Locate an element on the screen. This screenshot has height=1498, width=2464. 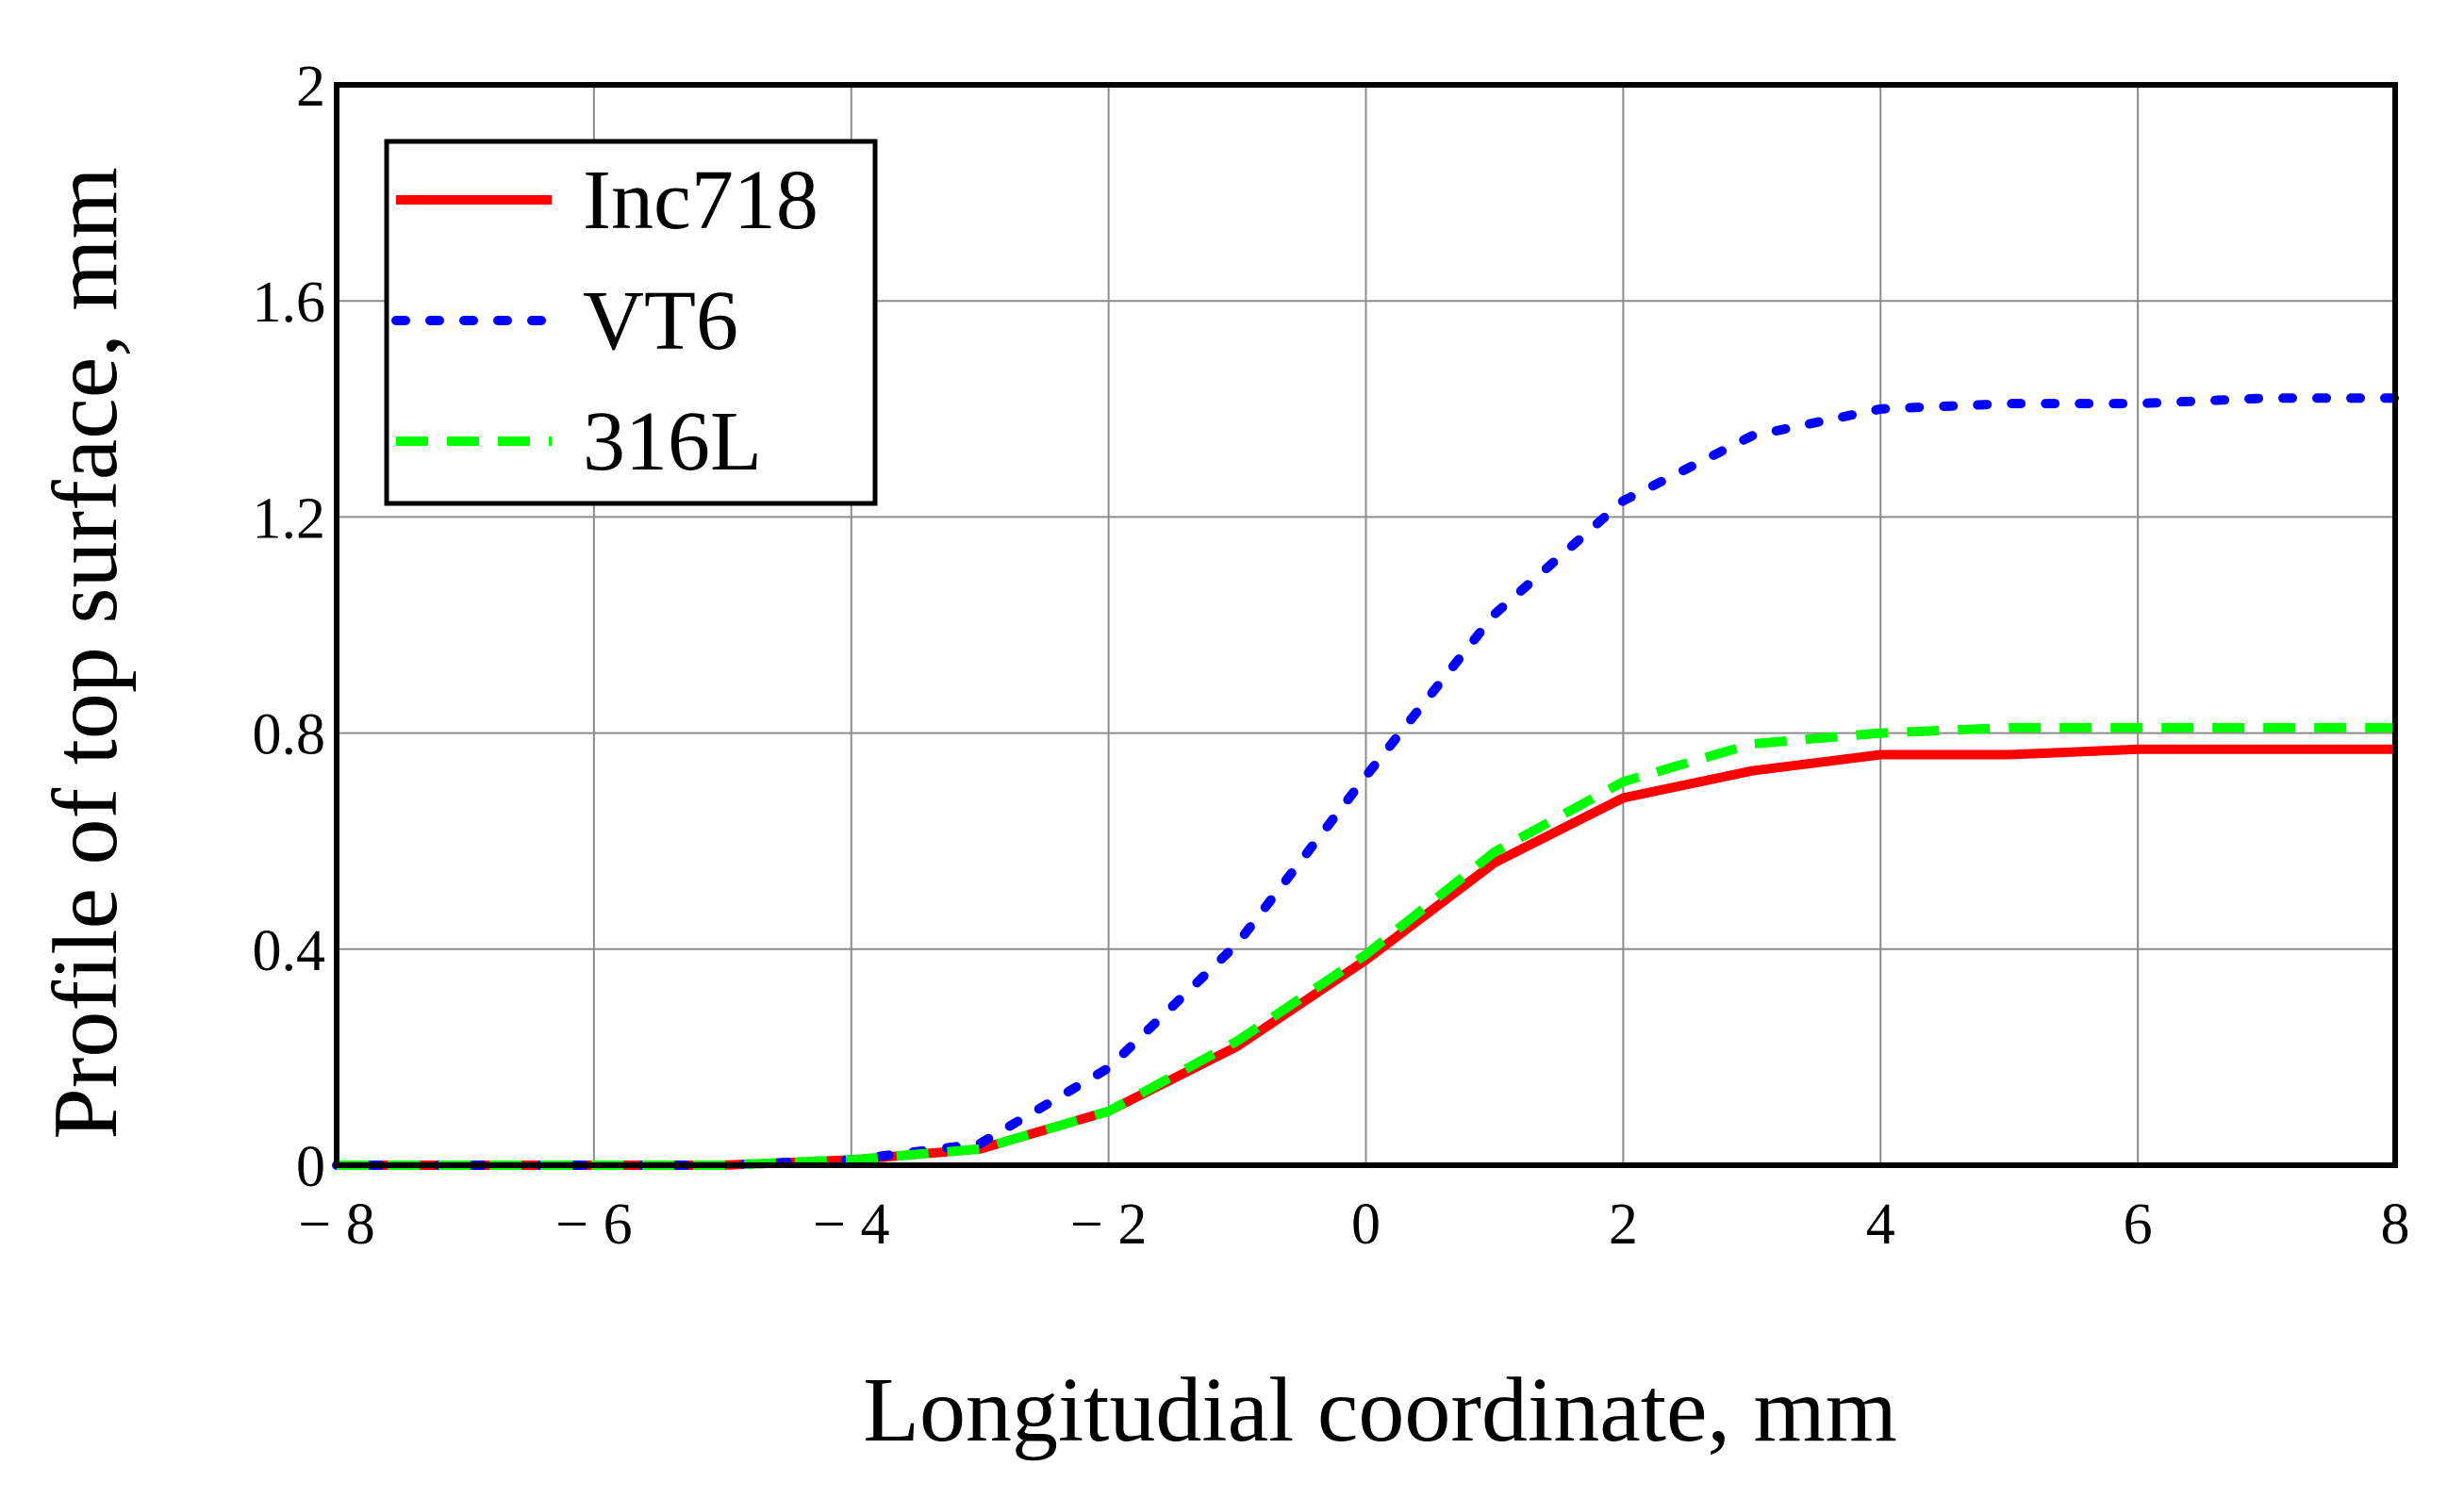
legend-label-inc718: Inc718 is located at coordinates (701, 200).